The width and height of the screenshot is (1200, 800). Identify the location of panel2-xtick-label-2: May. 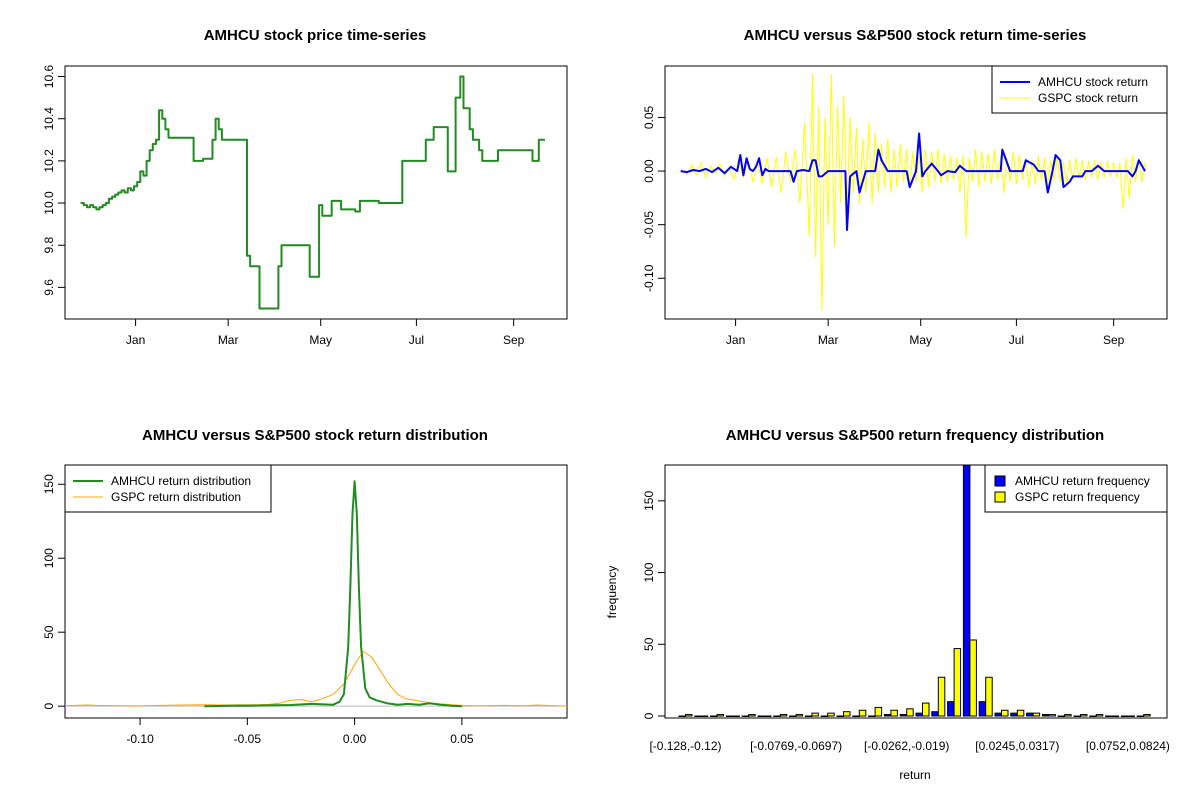
(920, 340).